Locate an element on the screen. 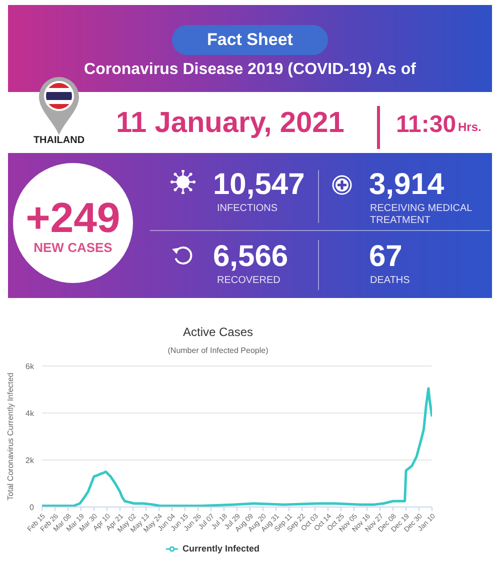  text: 10,547 is located at coordinates (259, 184).